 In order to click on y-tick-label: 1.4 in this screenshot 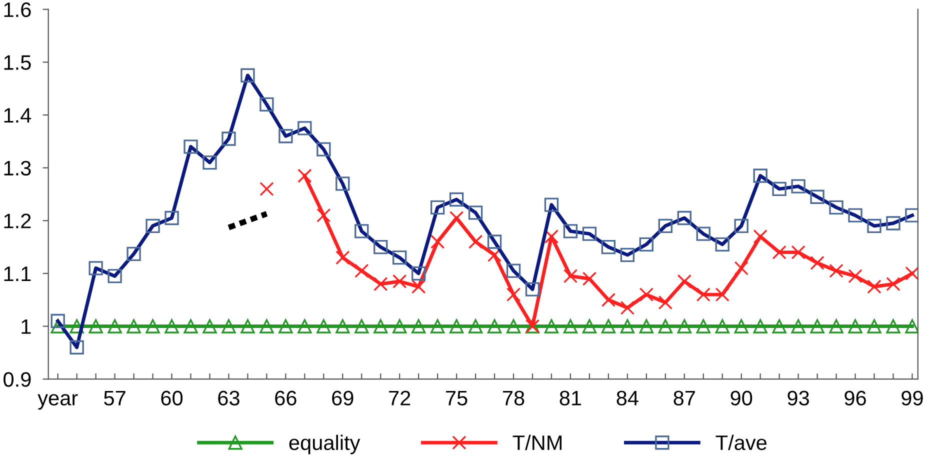, I will do `click(18, 115)`.